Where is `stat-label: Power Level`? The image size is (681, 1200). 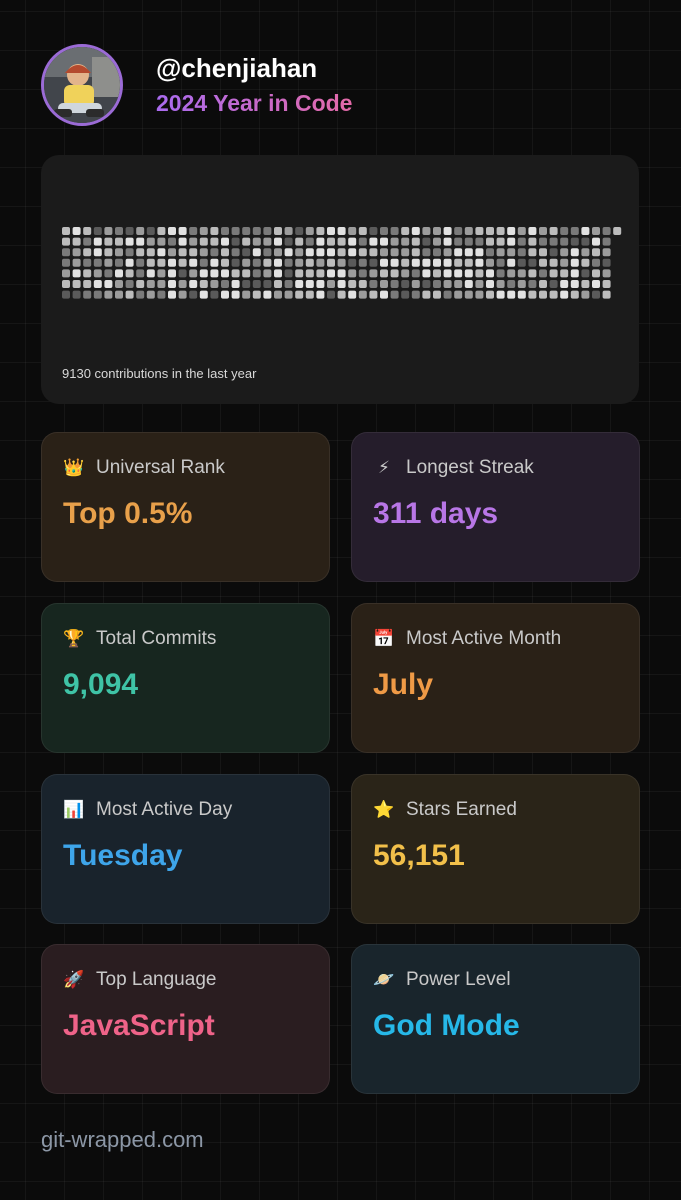 stat-label: Power Level is located at coordinates (458, 979).